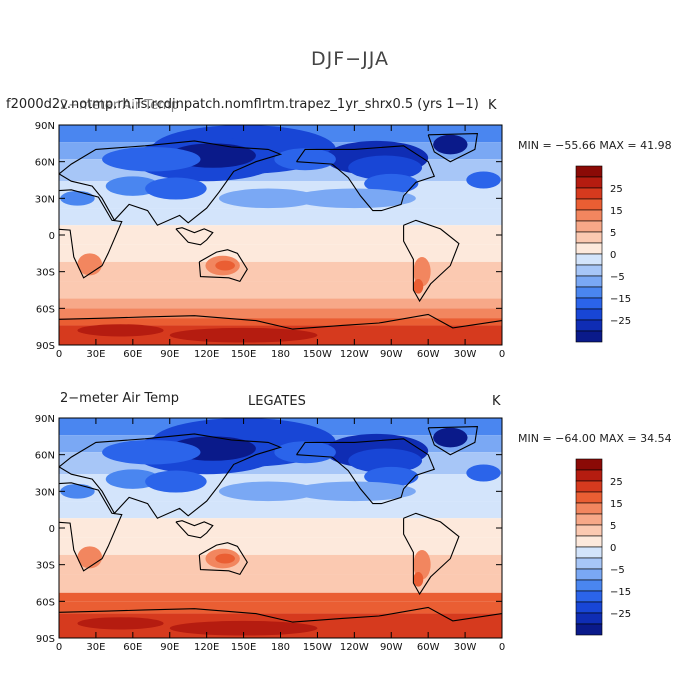 Image resolution: width=700 pixels, height=700 pixels. I want to click on x-tick-label: 30W, so click(465, 354).